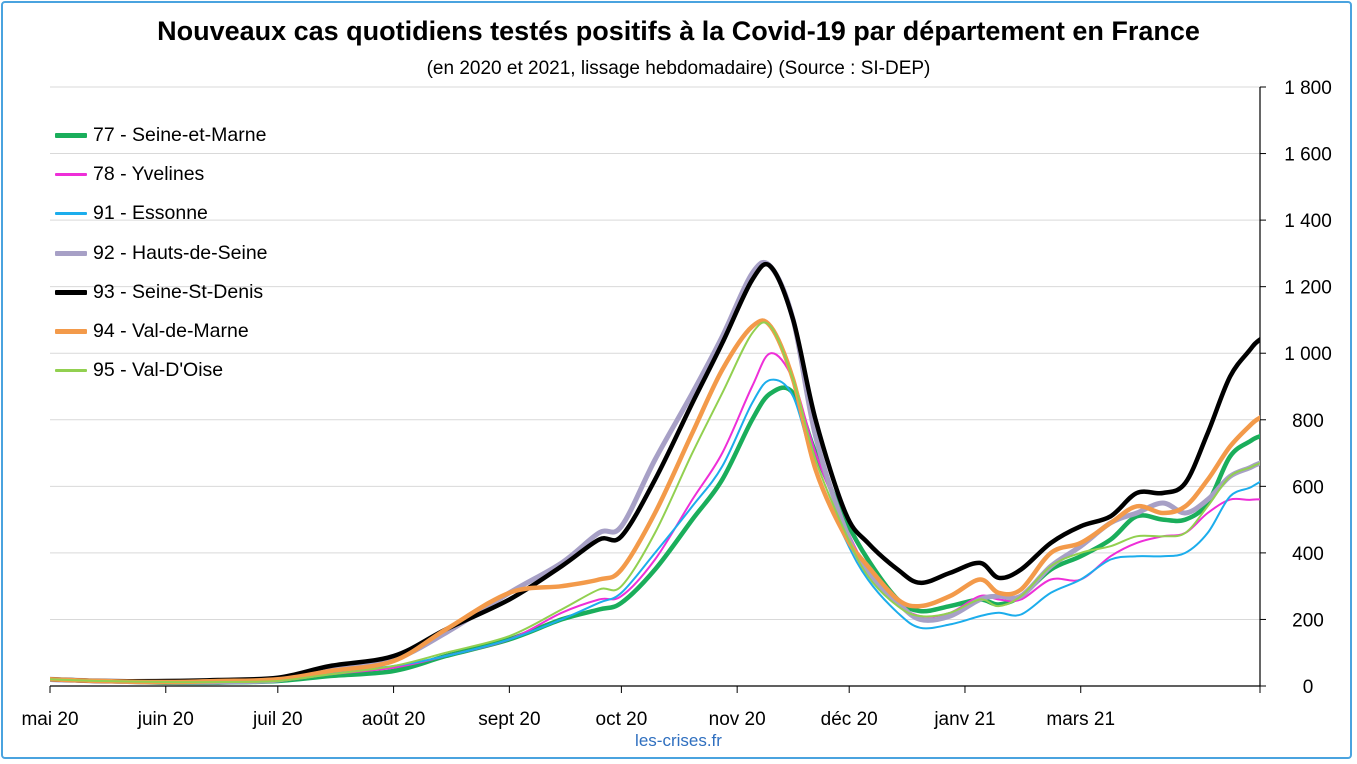 The height and width of the screenshot is (764, 1357). Describe the element at coordinates (849, 719) in the screenshot. I see `x-tick-label: déc 20` at that location.